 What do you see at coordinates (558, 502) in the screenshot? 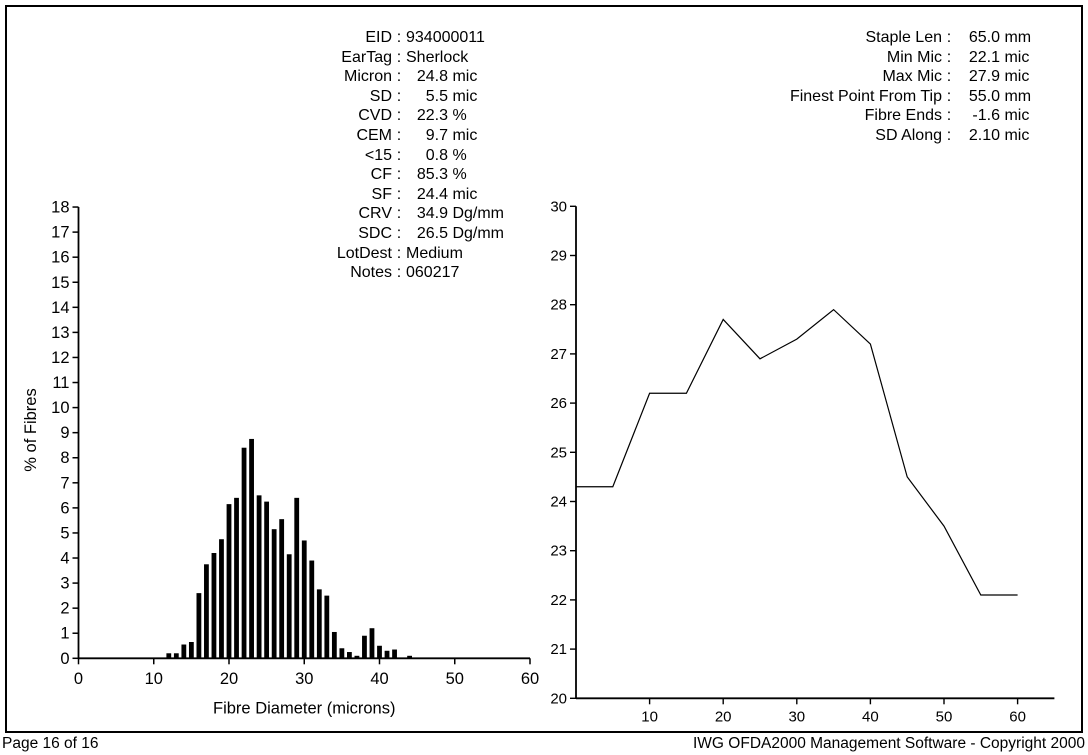
I see `y-tick-label: 24` at bounding box center [558, 502].